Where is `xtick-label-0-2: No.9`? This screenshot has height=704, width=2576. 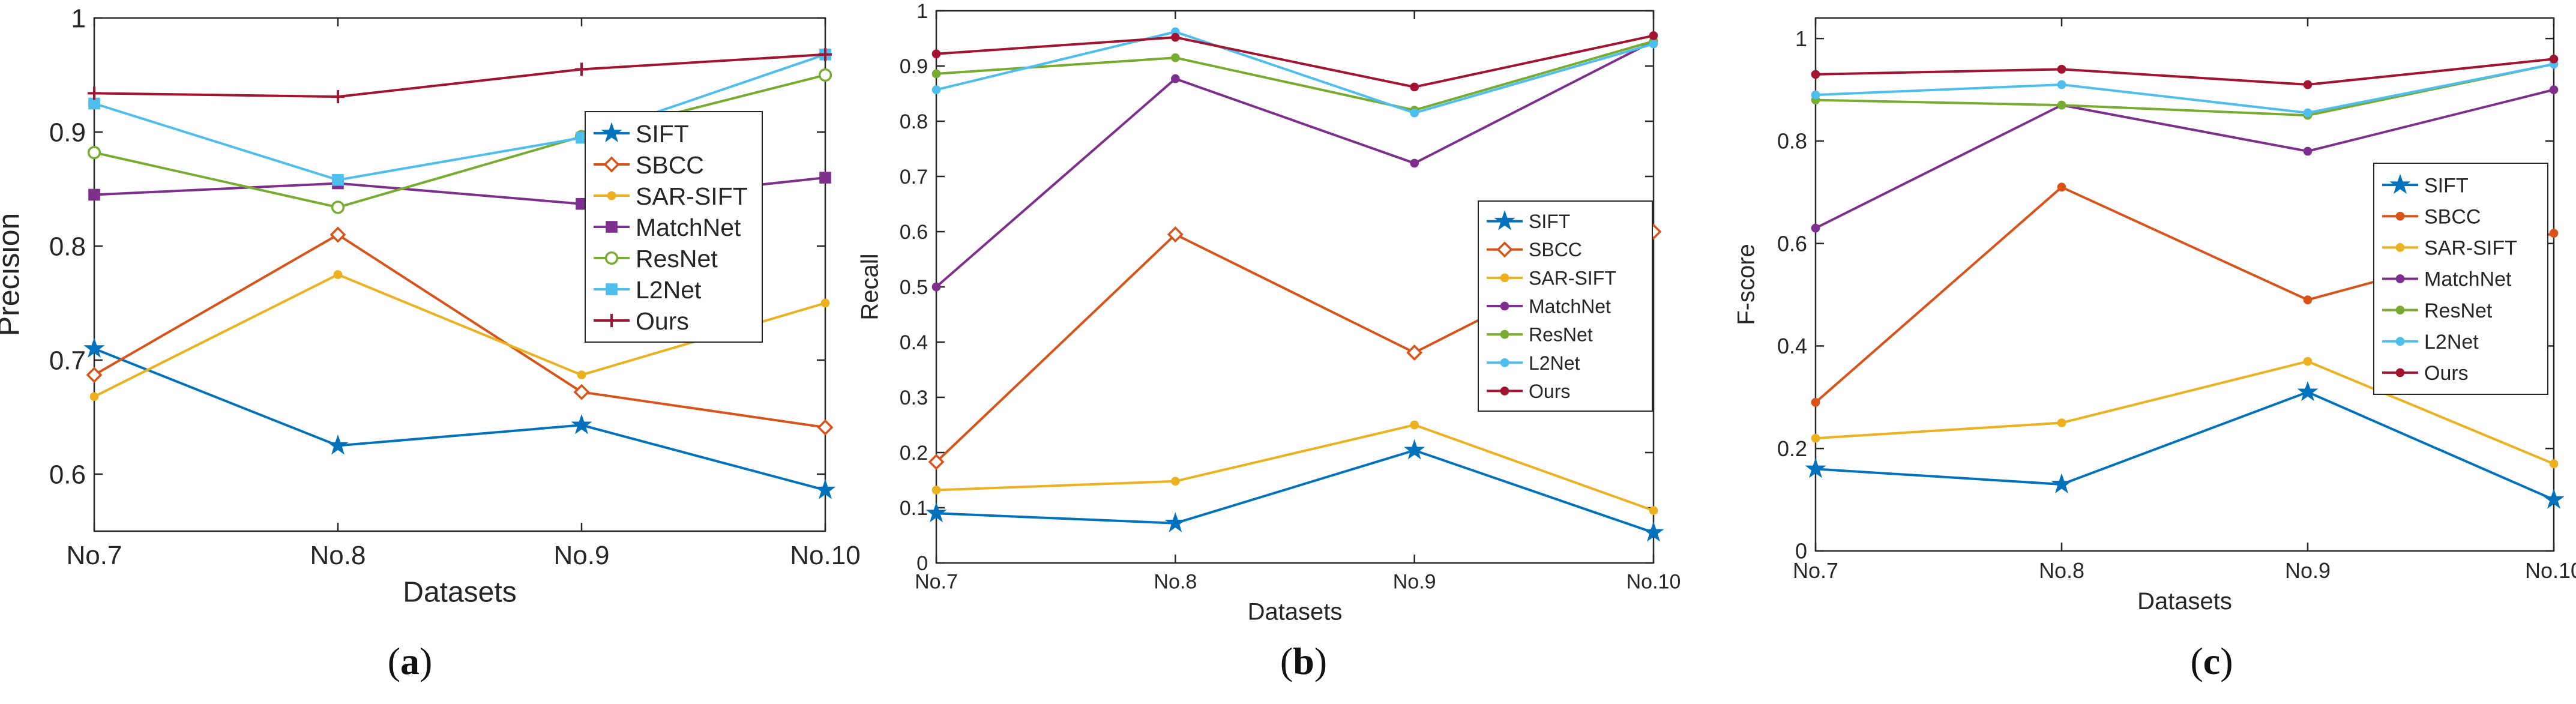 xtick-label-0-2: No.9 is located at coordinates (582, 555).